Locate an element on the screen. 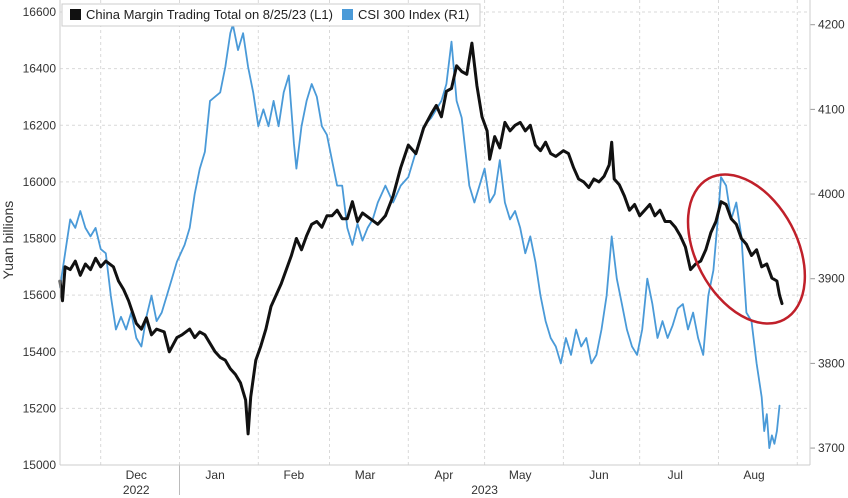 Image resolution: width=848 pixels, height=498 pixels. left-tick-label: 15600 is located at coordinates (40, 295).